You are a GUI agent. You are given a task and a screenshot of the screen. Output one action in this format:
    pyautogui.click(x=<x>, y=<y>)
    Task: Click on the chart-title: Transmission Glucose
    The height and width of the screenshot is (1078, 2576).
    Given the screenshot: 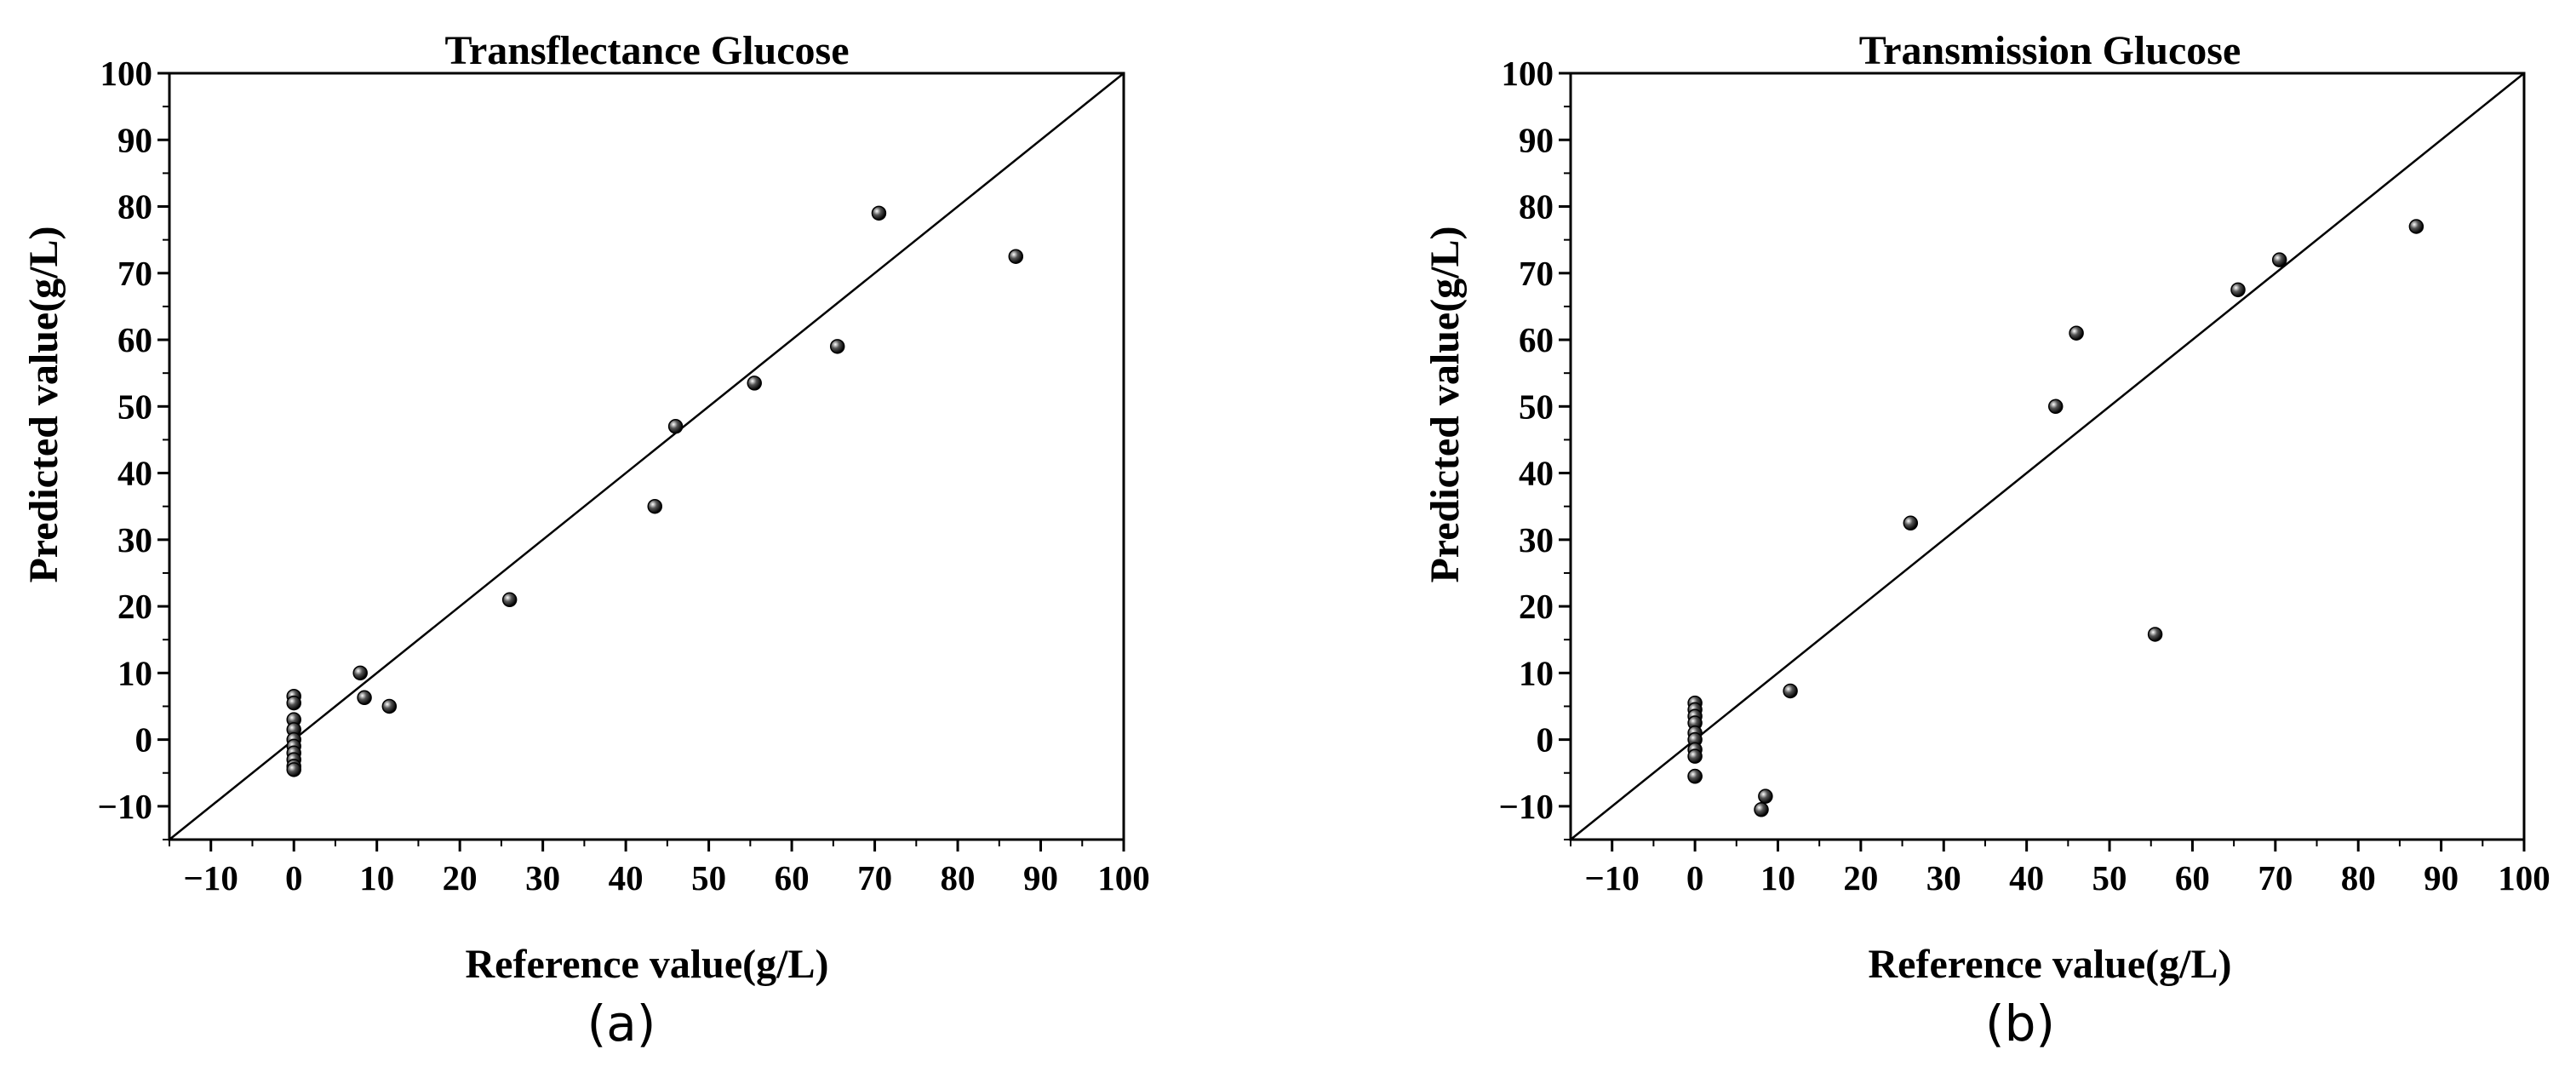 What is the action you would take?
    pyautogui.click(x=2050, y=50)
    